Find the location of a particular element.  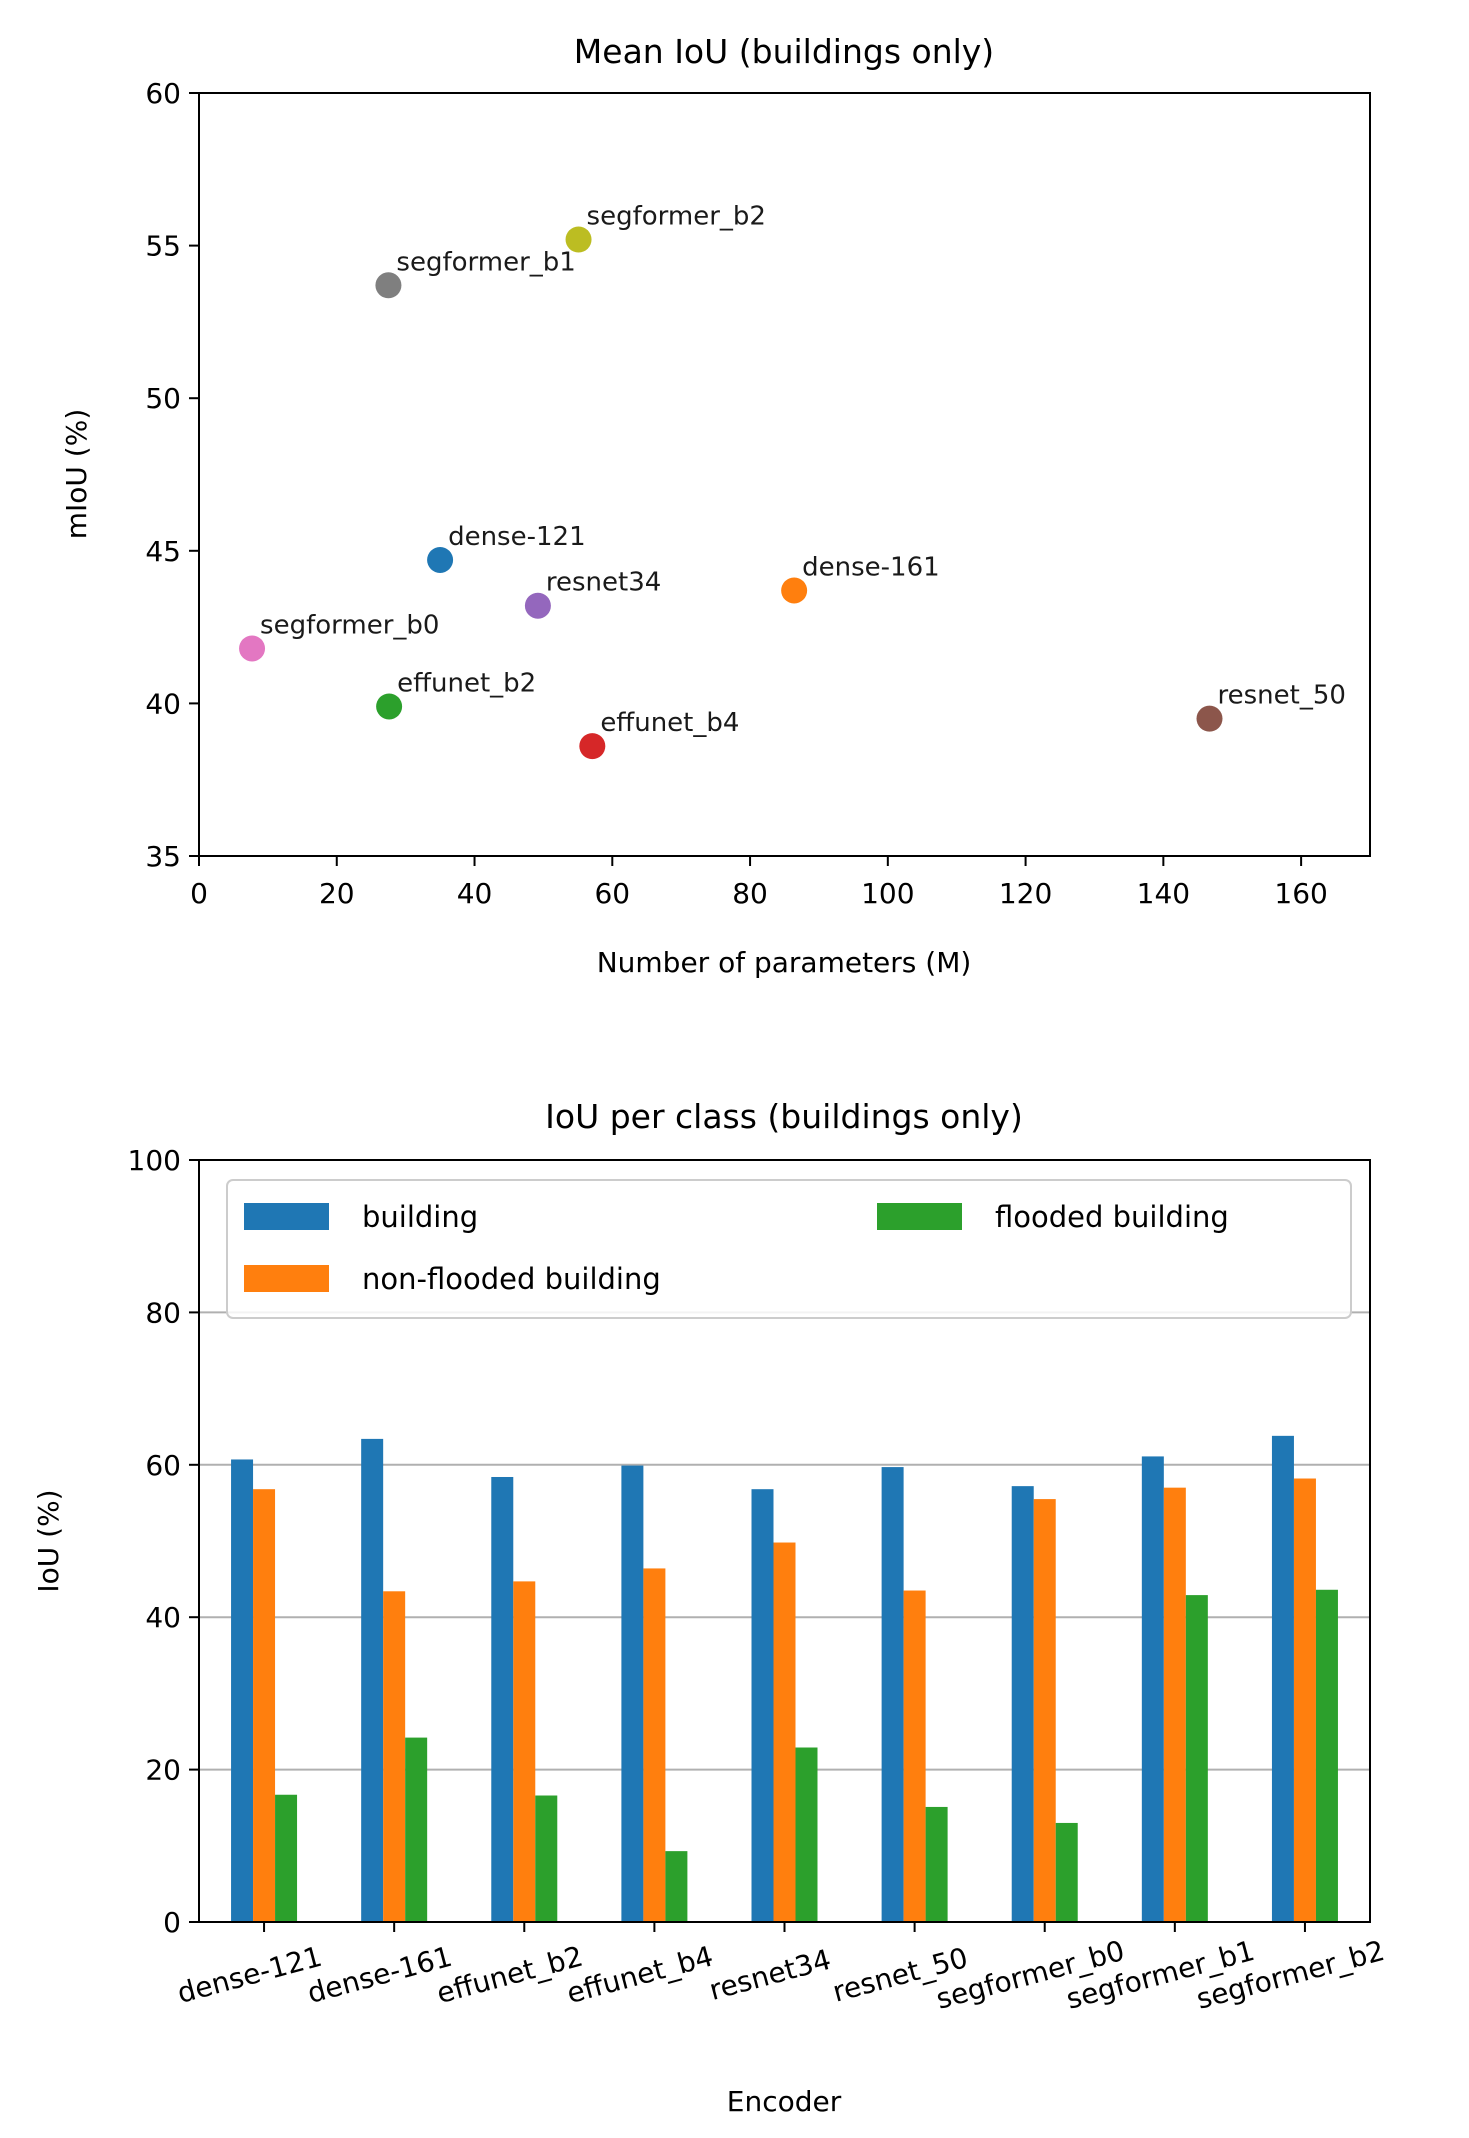

bar-building-segformer_b1 is located at coordinates (1152, 1689).